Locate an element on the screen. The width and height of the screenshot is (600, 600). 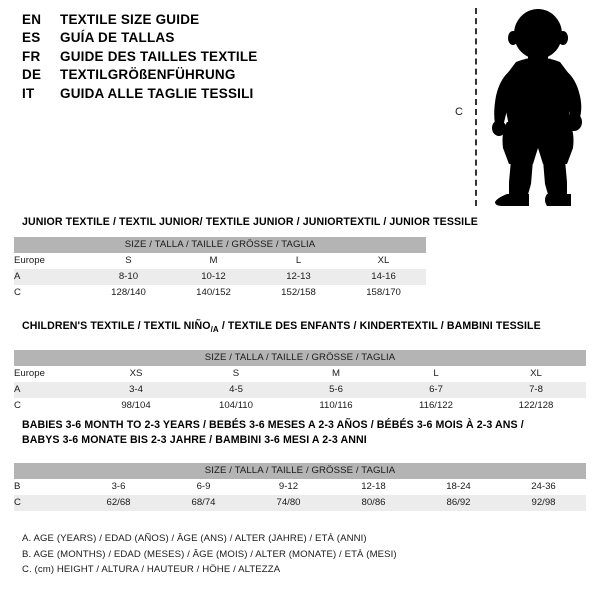
cell: 86/92 is located at coordinates (458, 503).